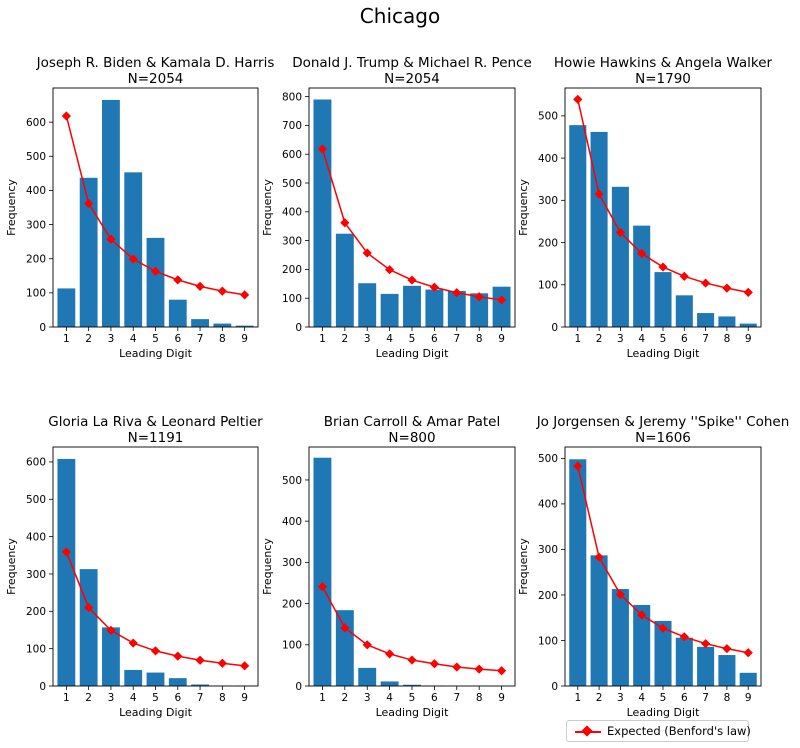 This screenshot has height=748, width=800. What do you see at coordinates (663, 422) in the screenshot?
I see `subplot-title: Jo Jorgensen & Jeremy ''Spike'' Cohen` at bounding box center [663, 422].